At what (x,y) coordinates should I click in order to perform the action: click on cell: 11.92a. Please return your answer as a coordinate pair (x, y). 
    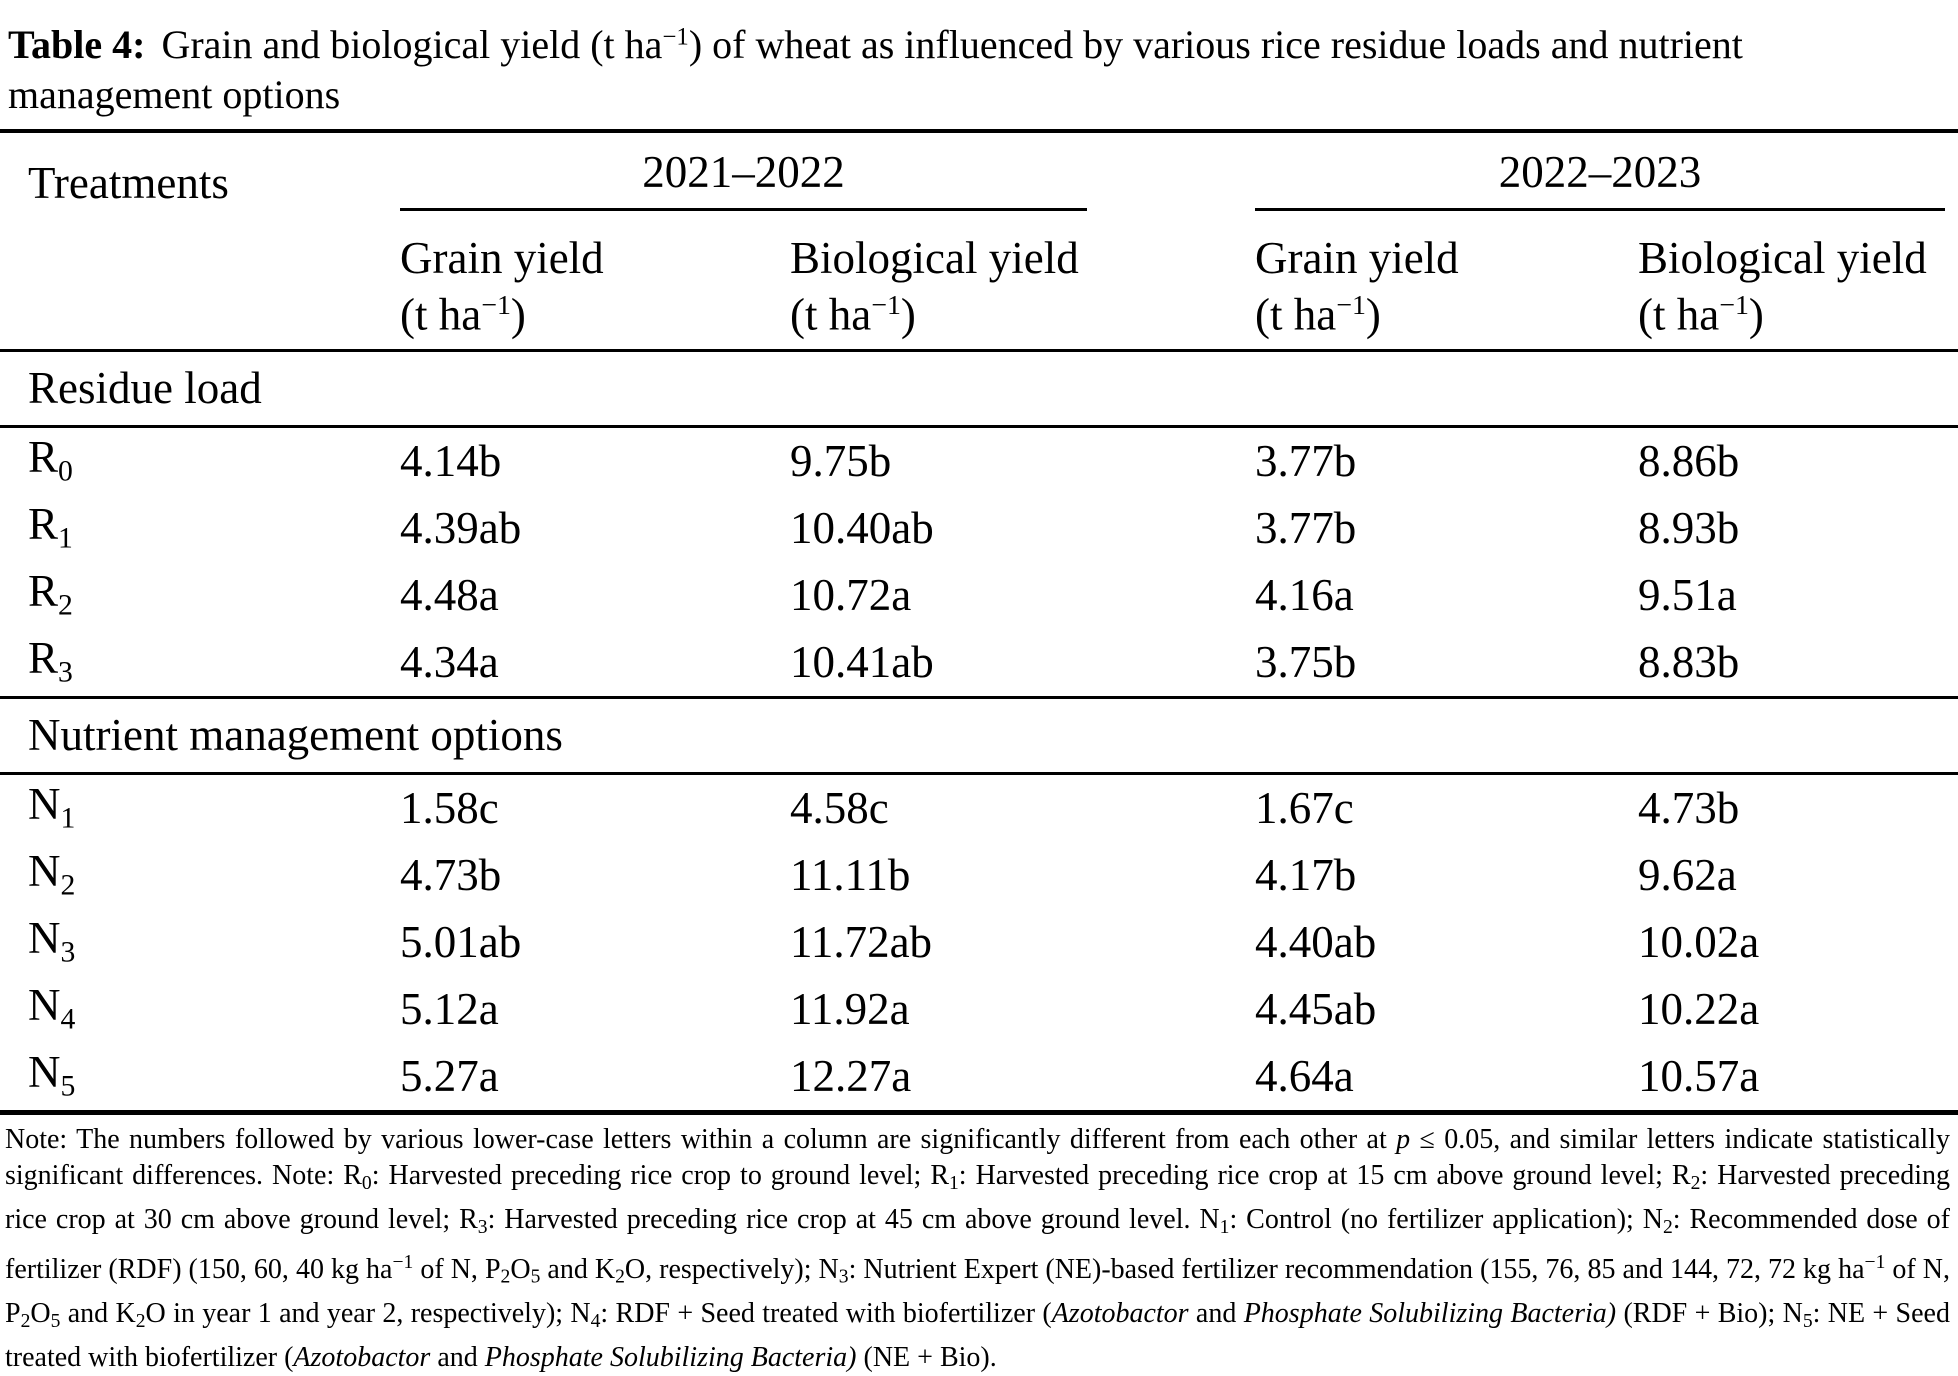
    Looking at the image, I should click on (850, 1008).